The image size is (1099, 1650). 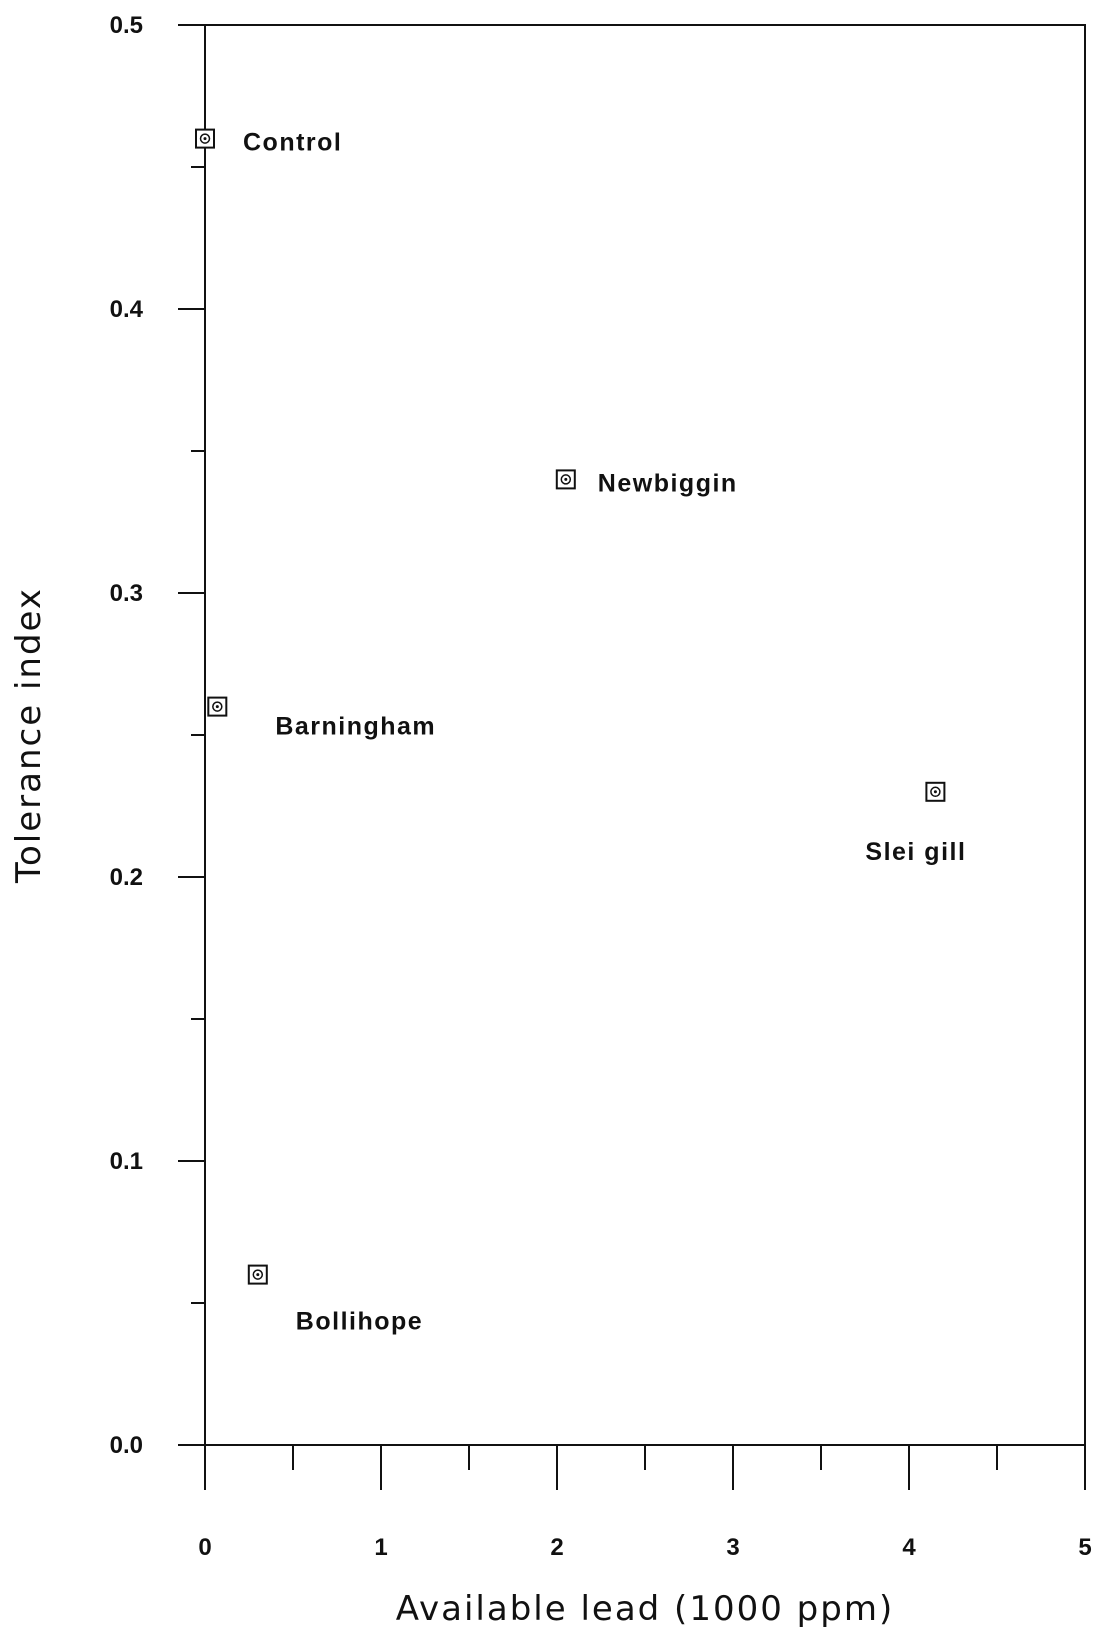 I want to click on y-tick-label: 0.2, so click(x=126, y=877).